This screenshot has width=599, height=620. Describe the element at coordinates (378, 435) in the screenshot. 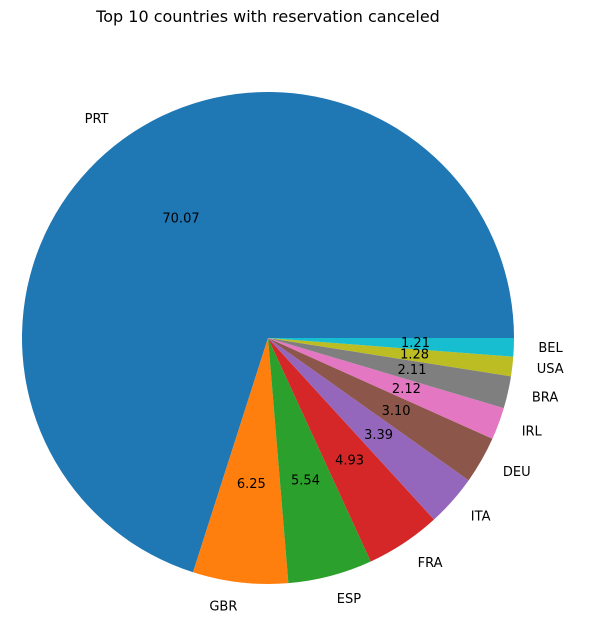

I see `slice-value-ita: 3.39` at that location.